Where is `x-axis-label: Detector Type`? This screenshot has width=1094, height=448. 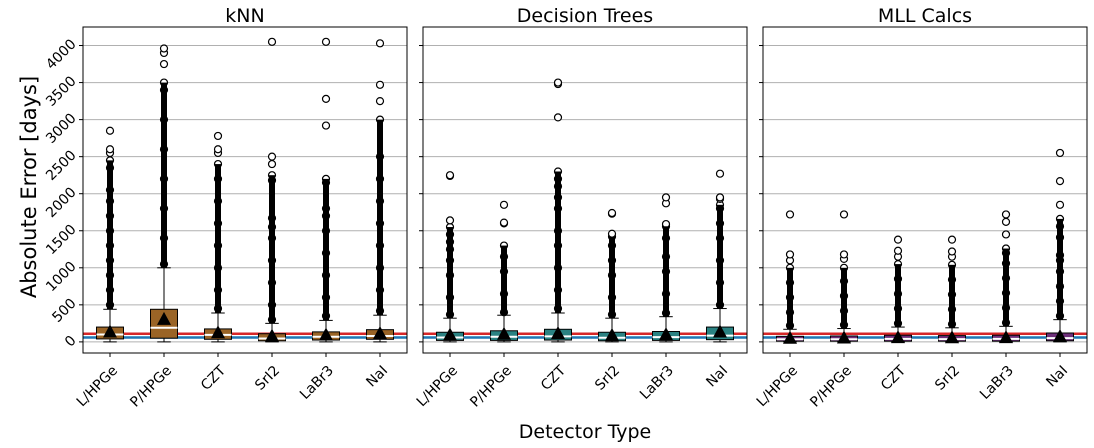 x-axis-label: Detector Type is located at coordinates (585, 432).